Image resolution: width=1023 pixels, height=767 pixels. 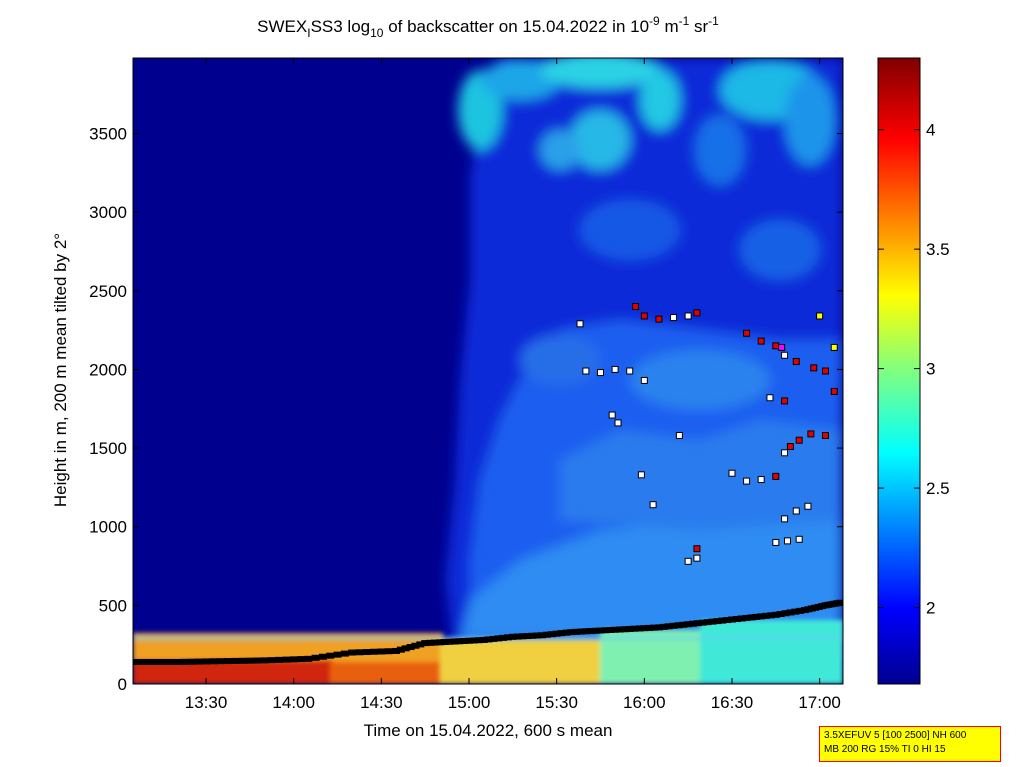 What do you see at coordinates (732, 702) in the screenshot?
I see `x-tick-label: 16:30` at bounding box center [732, 702].